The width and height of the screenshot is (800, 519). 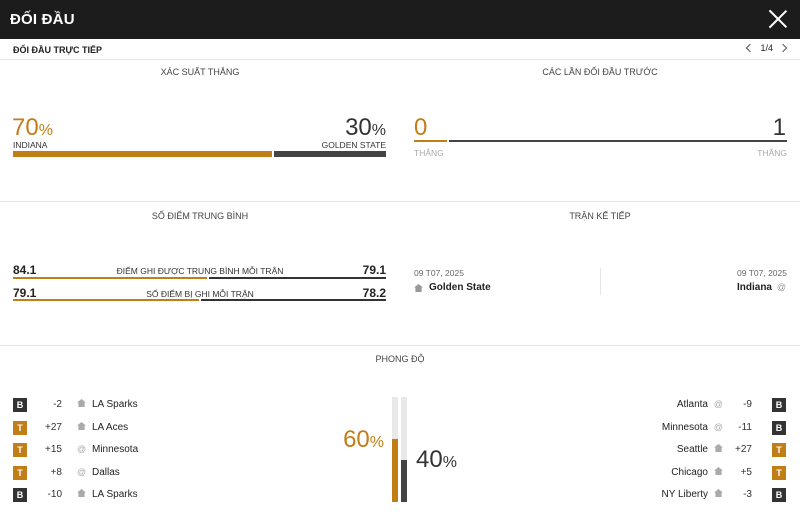 I want to click on point-diff: -2, so click(x=57, y=404).